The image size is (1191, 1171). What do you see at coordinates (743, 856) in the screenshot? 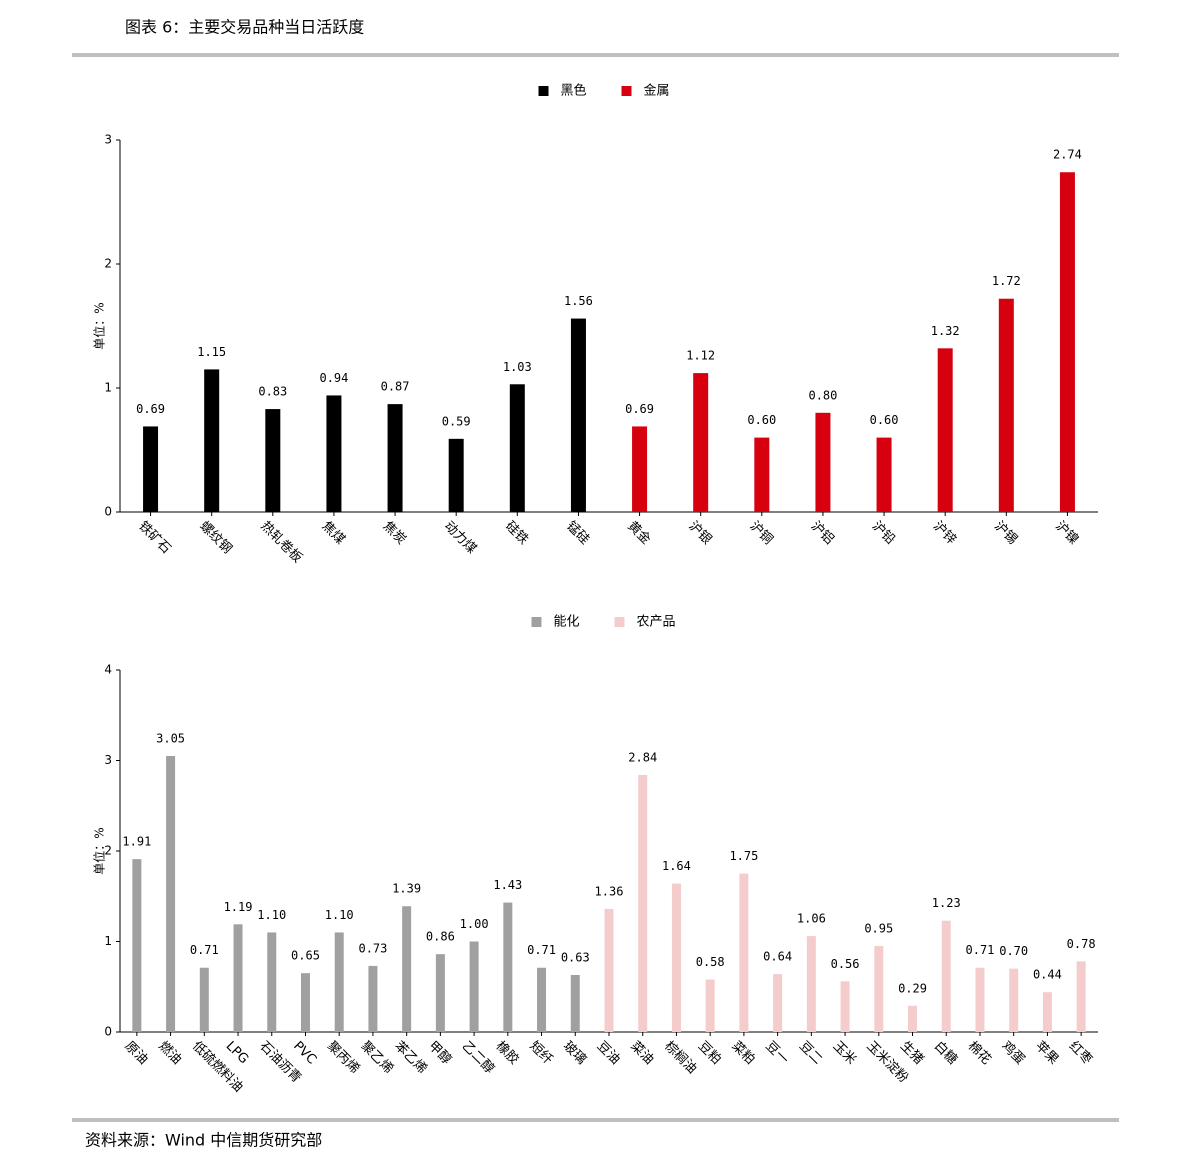
I see `value-label: 1.75` at bounding box center [743, 856].